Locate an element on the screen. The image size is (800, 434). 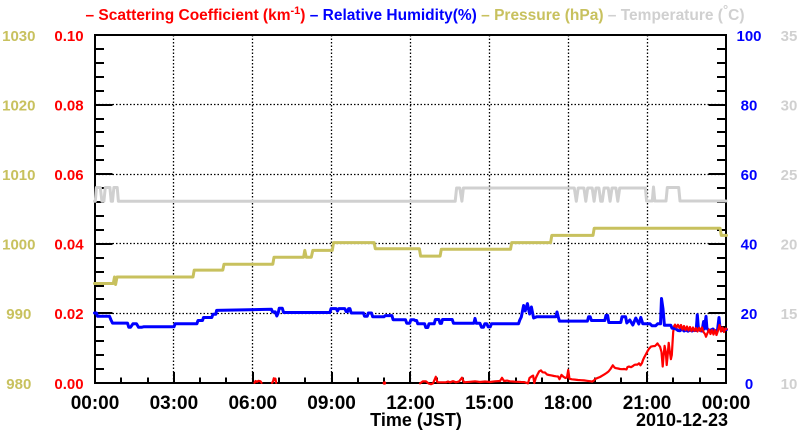
svg-text: 09:00 is located at coordinates (331, 403).